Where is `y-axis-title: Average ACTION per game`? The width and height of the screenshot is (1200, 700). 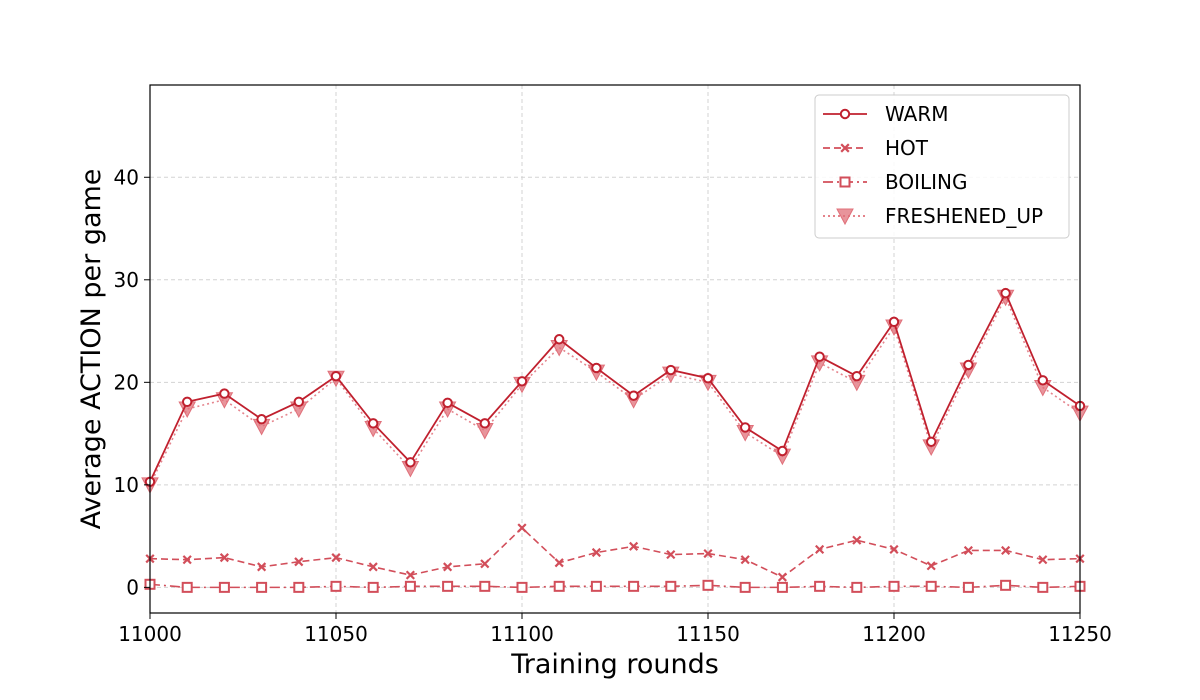
y-axis-title: Average ACTION per game is located at coordinates (91, 349).